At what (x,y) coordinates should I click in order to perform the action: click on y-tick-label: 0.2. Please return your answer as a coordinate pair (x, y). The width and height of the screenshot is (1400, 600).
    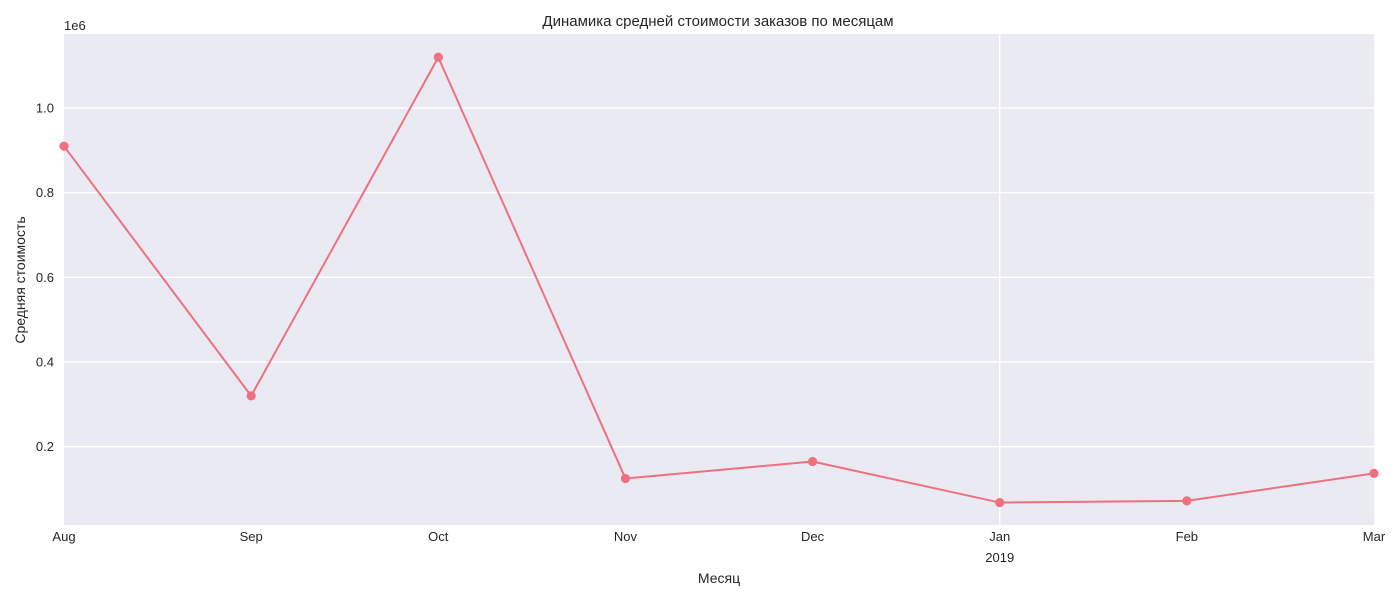
    Looking at the image, I should click on (45, 446).